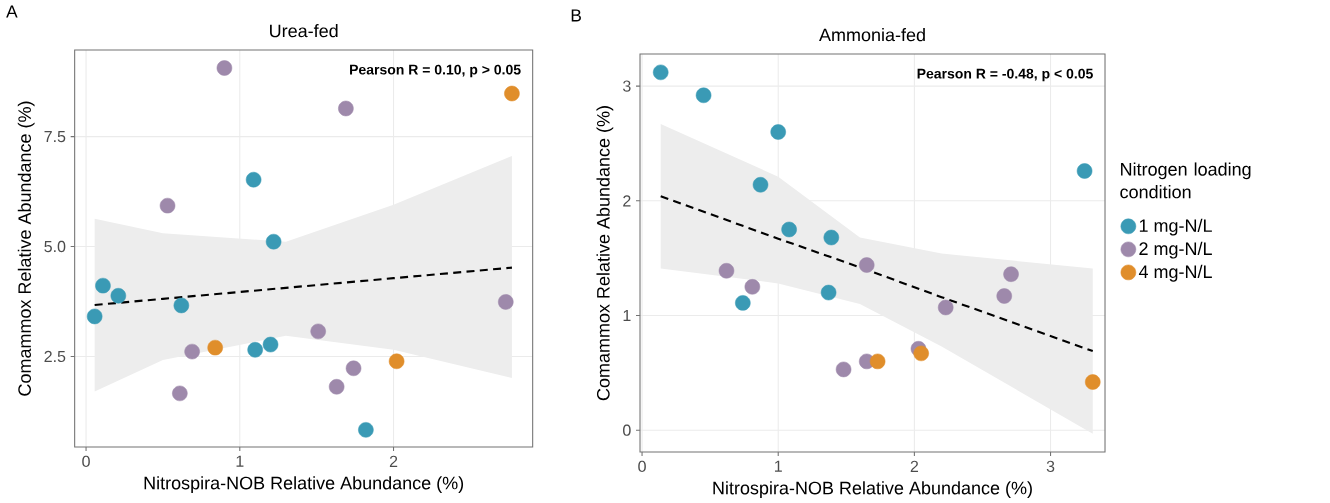  What do you see at coordinates (627, 86) in the screenshot?
I see `y-tick-label: 3` at bounding box center [627, 86].